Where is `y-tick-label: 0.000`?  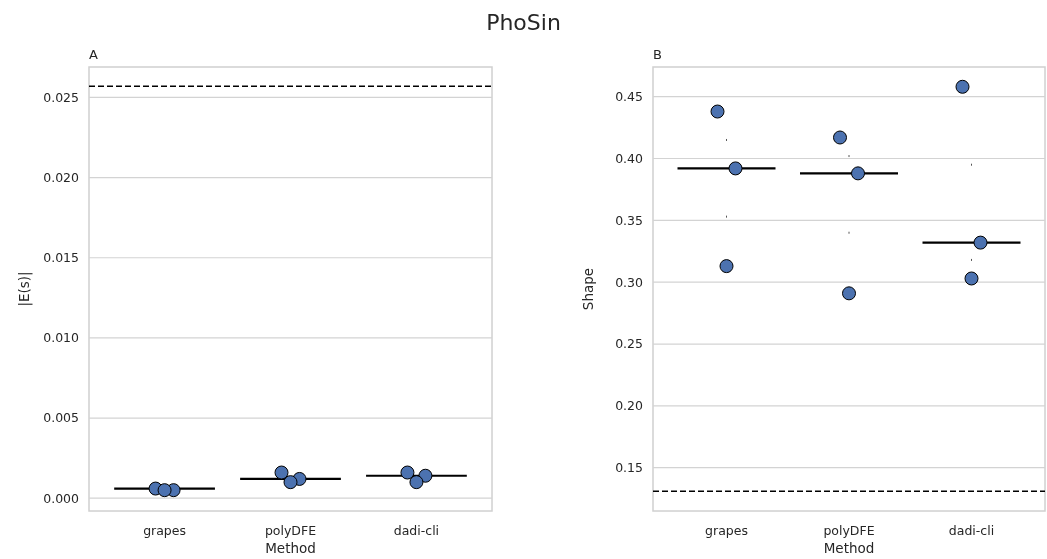 y-tick-label: 0.000 is located at coordinates (61, 498).